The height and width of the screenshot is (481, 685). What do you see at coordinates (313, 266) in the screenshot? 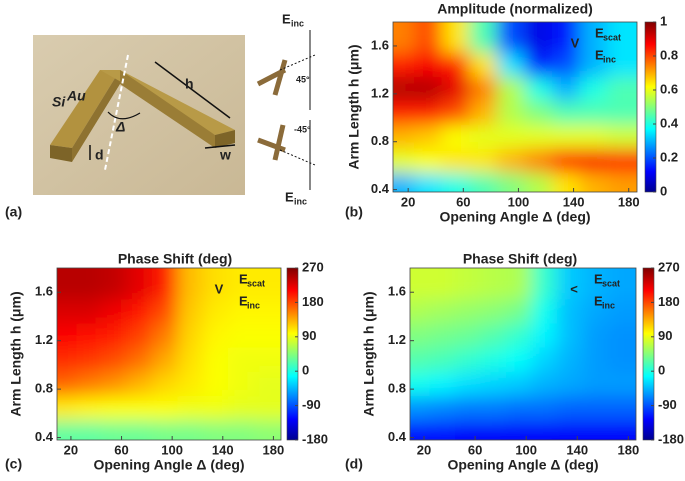
I see `colorbar-tick-label: 270` at bounding box center [313, 266].